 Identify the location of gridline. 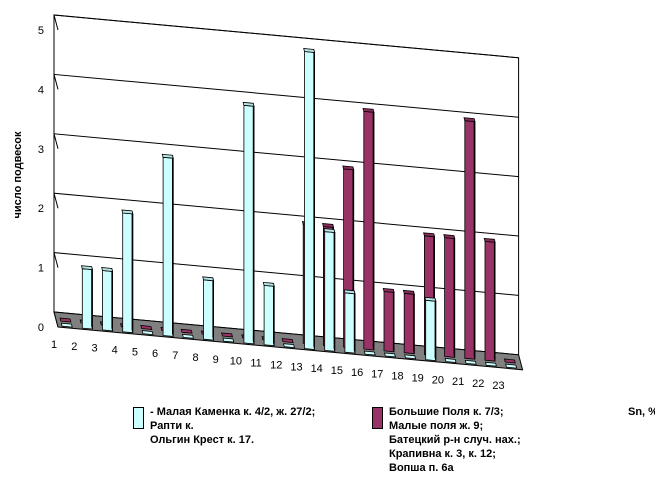
(286, 36).